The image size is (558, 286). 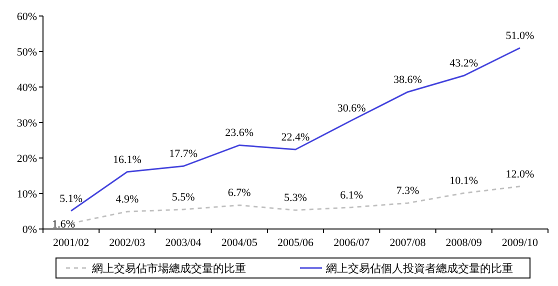 I want to click on data-label: 38.6%, so click(x=408, y=80).